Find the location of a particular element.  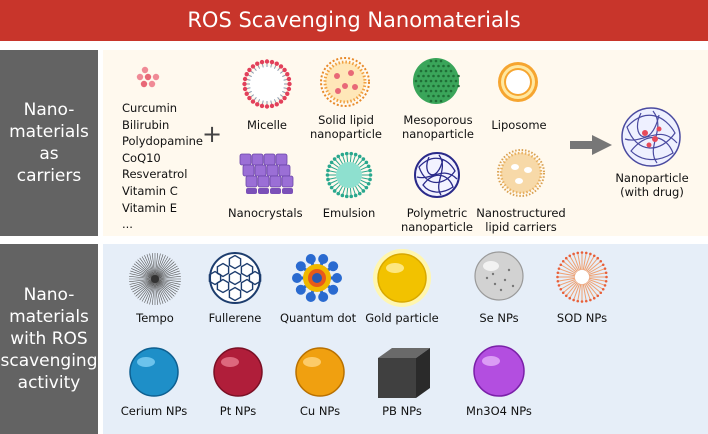

scavenging-side-label-line: scavenging is located at coordinates (49, 361).